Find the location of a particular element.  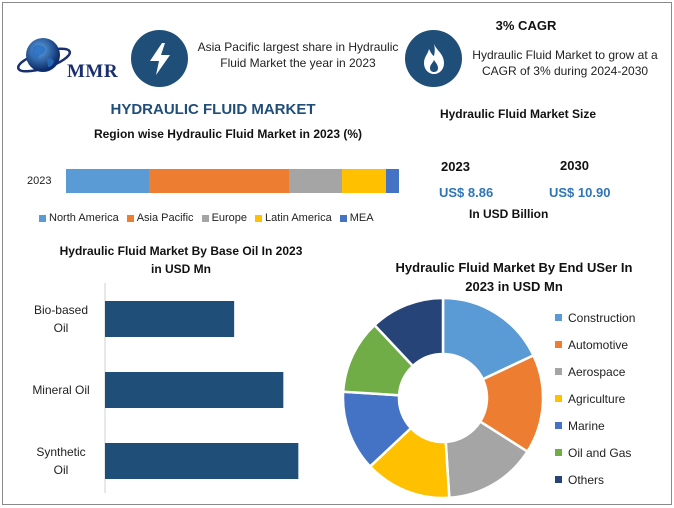

legend-label: Oil and Gas is located at coordinates (600, 452).